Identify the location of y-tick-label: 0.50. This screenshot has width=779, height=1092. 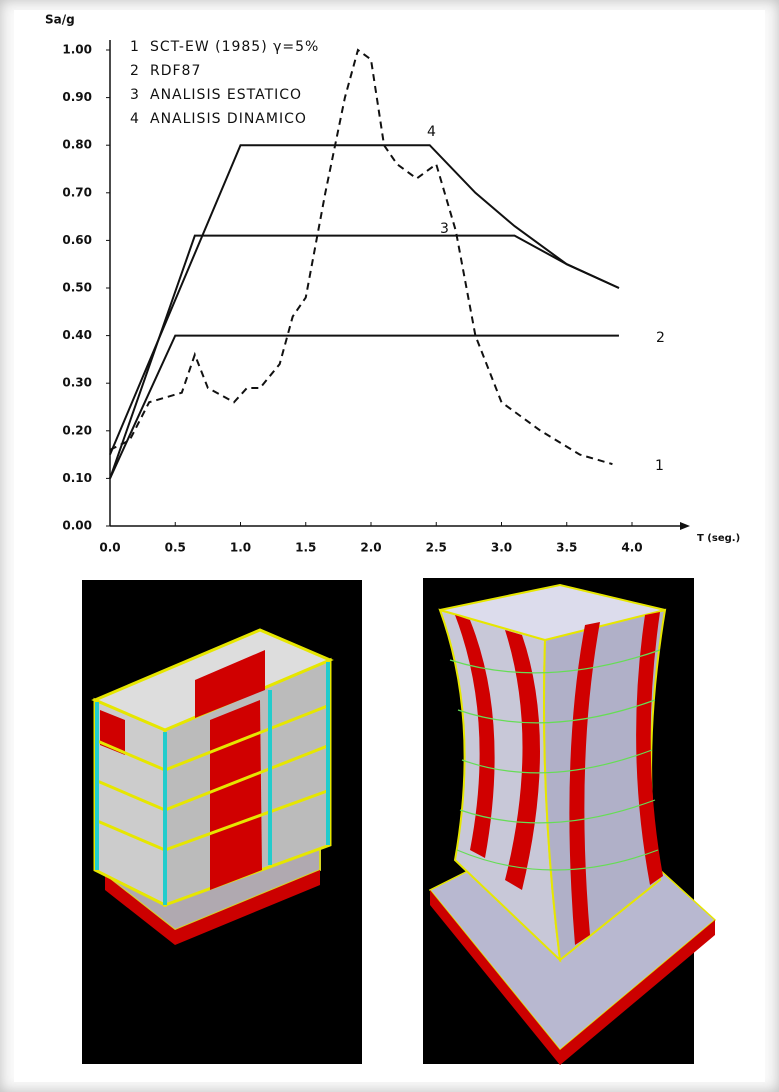
(77, 288).